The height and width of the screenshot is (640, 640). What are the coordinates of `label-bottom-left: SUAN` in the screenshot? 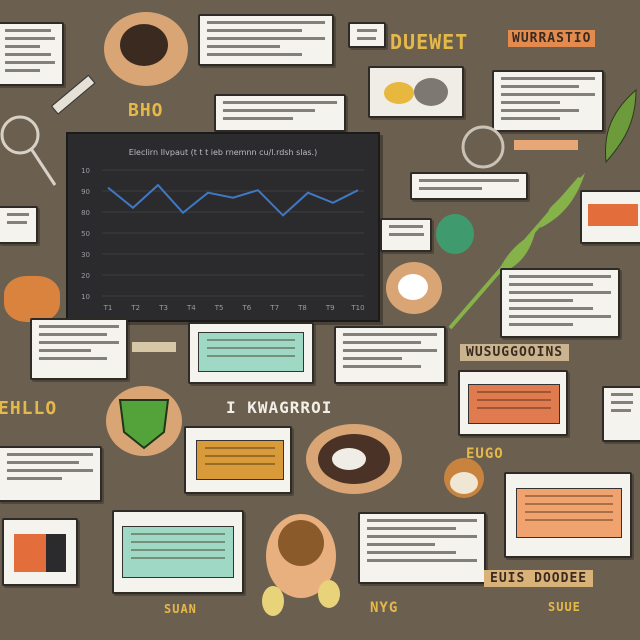 It's located at (180, 609).